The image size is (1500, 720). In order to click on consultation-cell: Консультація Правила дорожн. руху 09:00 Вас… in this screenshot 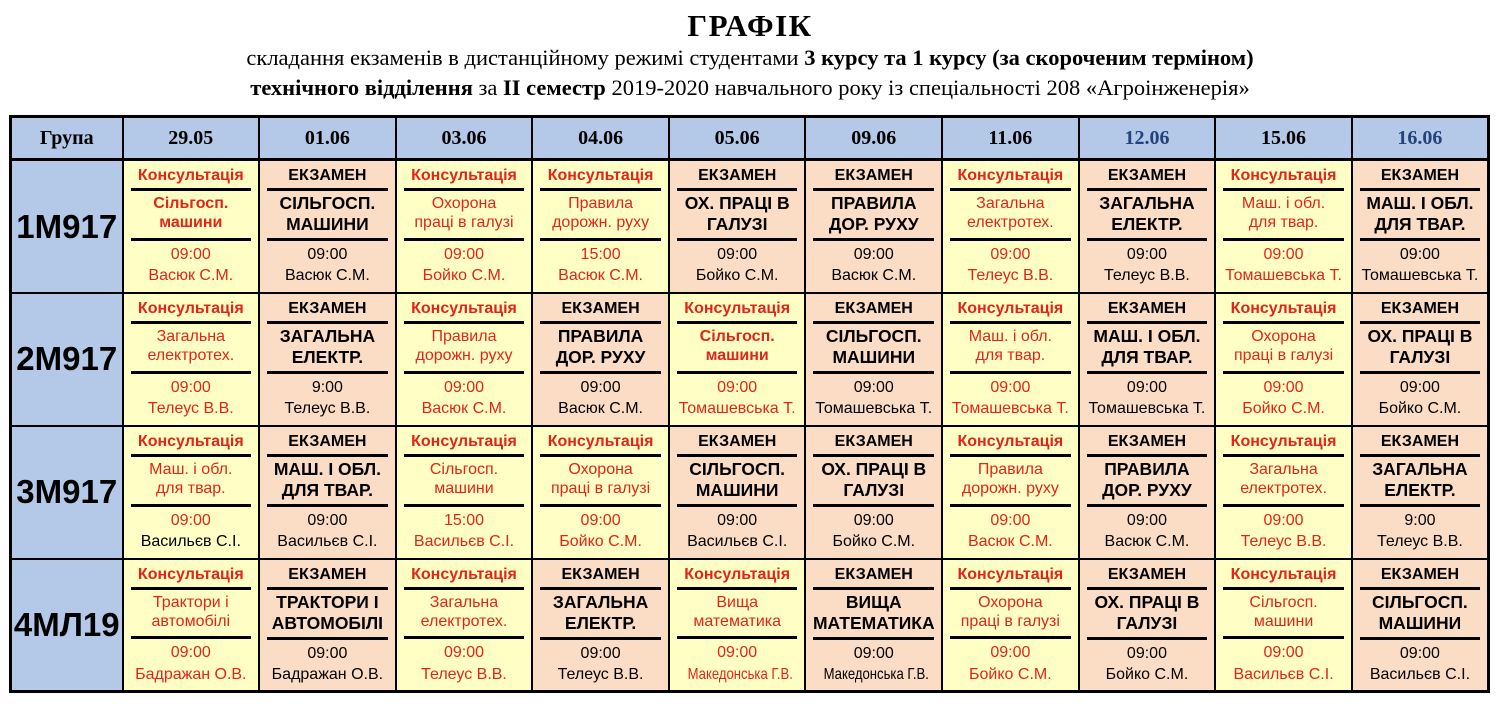, I will do `click(464, 359)`.